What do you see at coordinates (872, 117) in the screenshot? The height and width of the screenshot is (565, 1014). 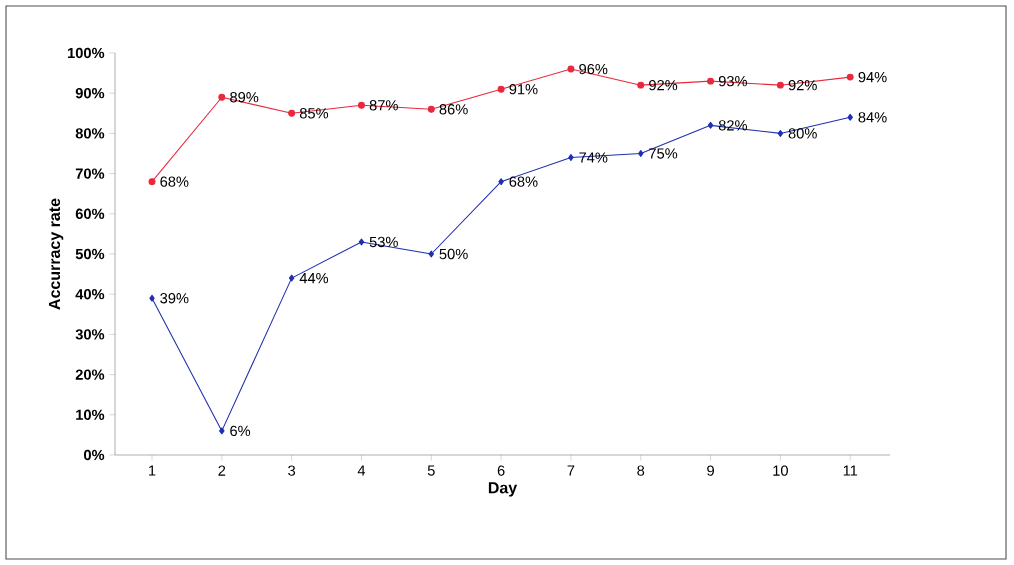 I see `data-label: 84%` at bounding box center [872, 117].